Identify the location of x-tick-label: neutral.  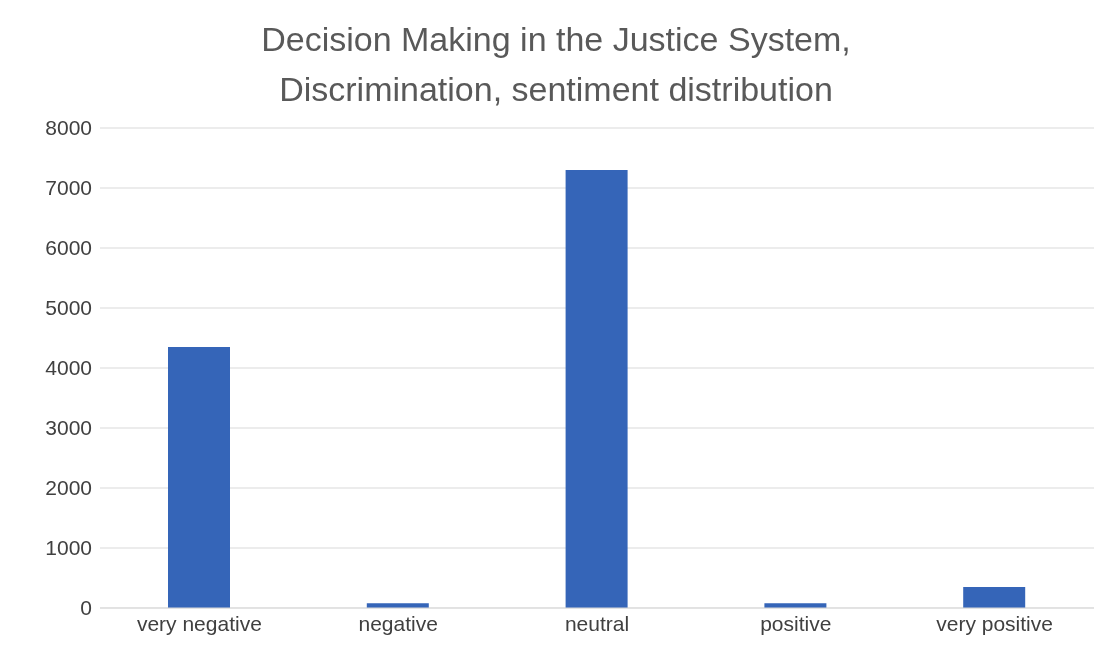
(597, 623).